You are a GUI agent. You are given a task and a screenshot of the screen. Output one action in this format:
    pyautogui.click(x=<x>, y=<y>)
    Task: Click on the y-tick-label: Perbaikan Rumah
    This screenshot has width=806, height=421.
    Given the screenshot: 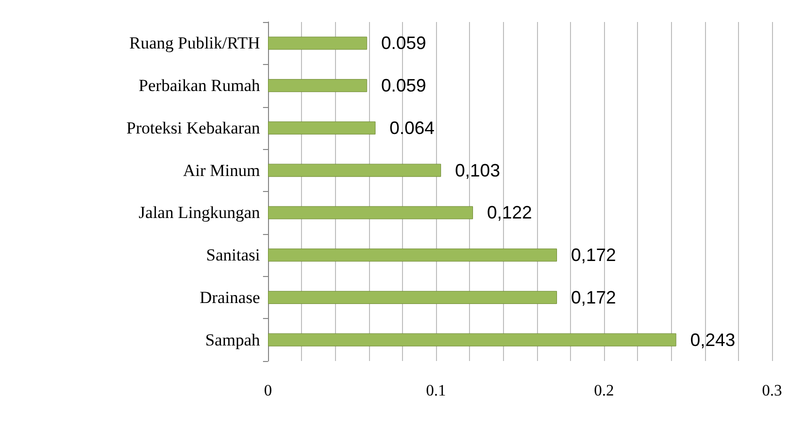 What is the action you would take?
    pyautogui.click(x=199, y=86)
    